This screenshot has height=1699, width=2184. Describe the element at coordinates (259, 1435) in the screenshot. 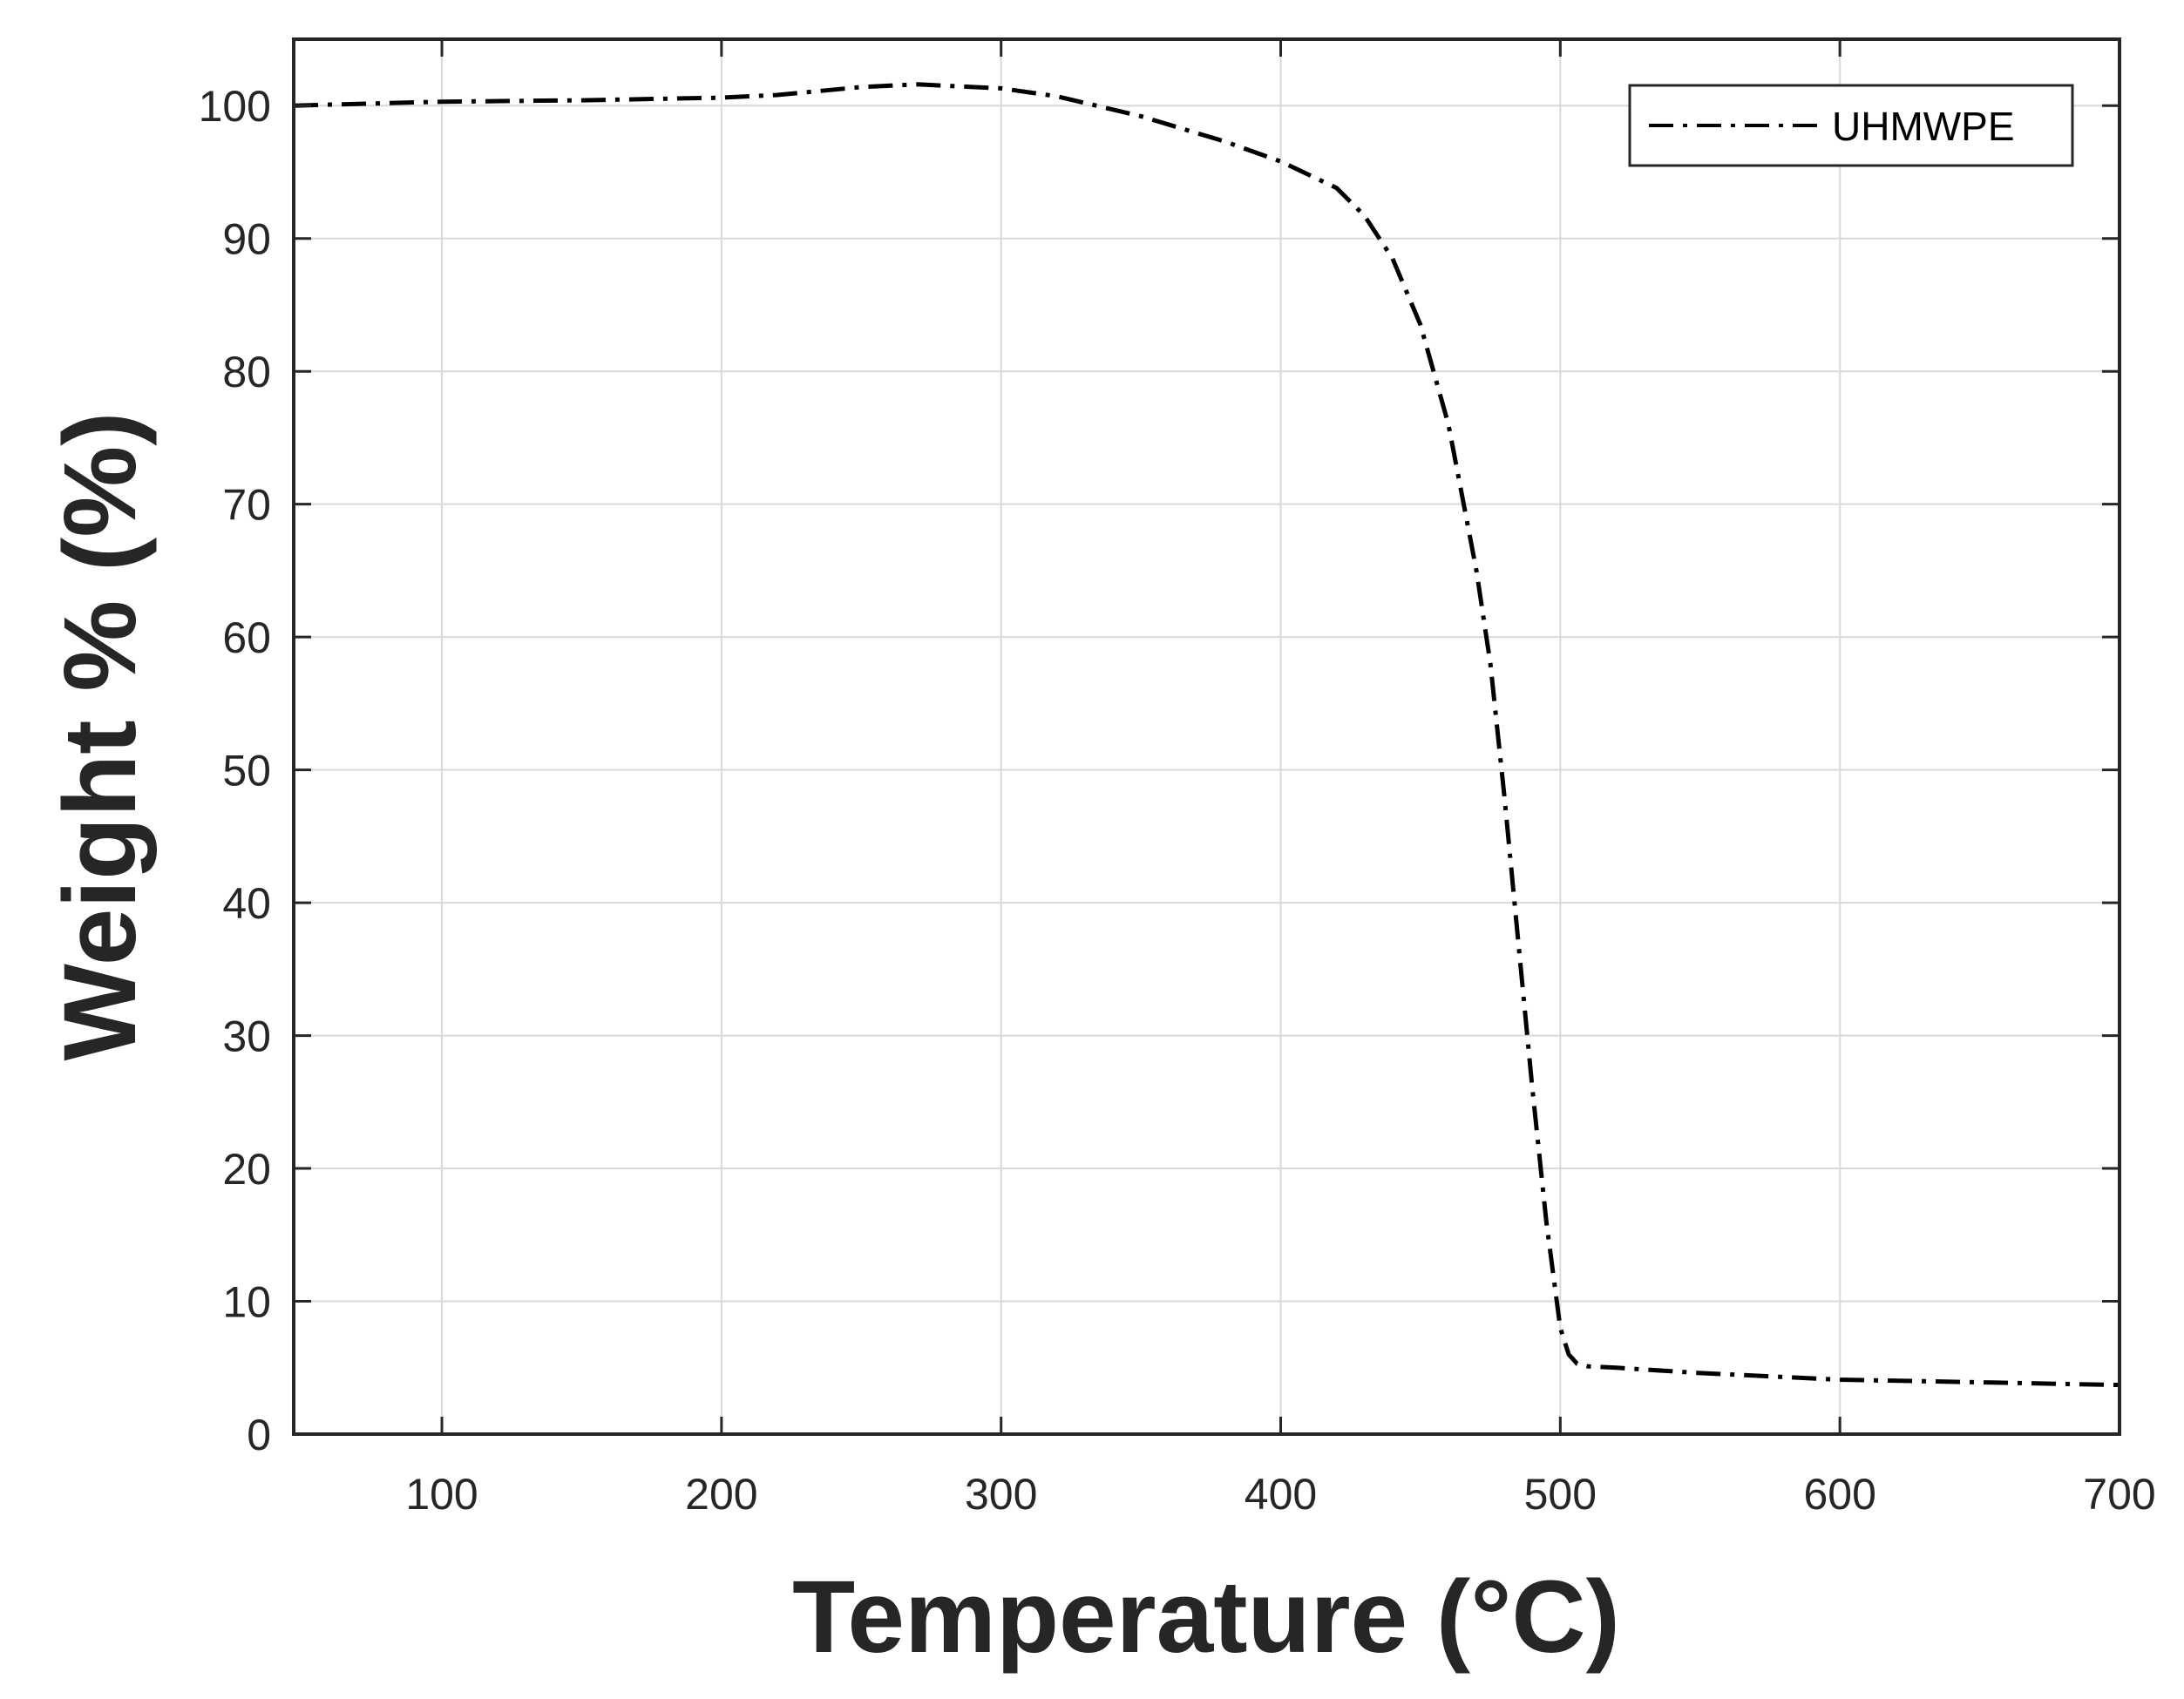

I see `y-tick-label-0: 0` at that location.